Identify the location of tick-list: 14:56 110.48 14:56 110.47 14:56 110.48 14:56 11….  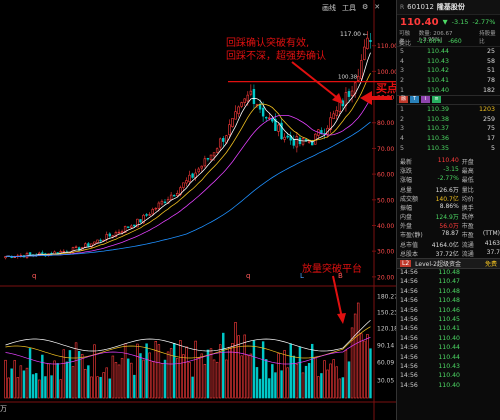
(448, 330).